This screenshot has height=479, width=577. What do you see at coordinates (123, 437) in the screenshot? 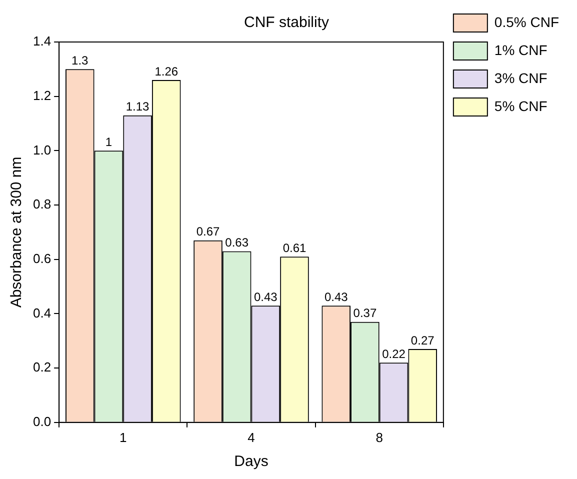
I see `x-tick-label: 1` at bounding box center [123, 437].